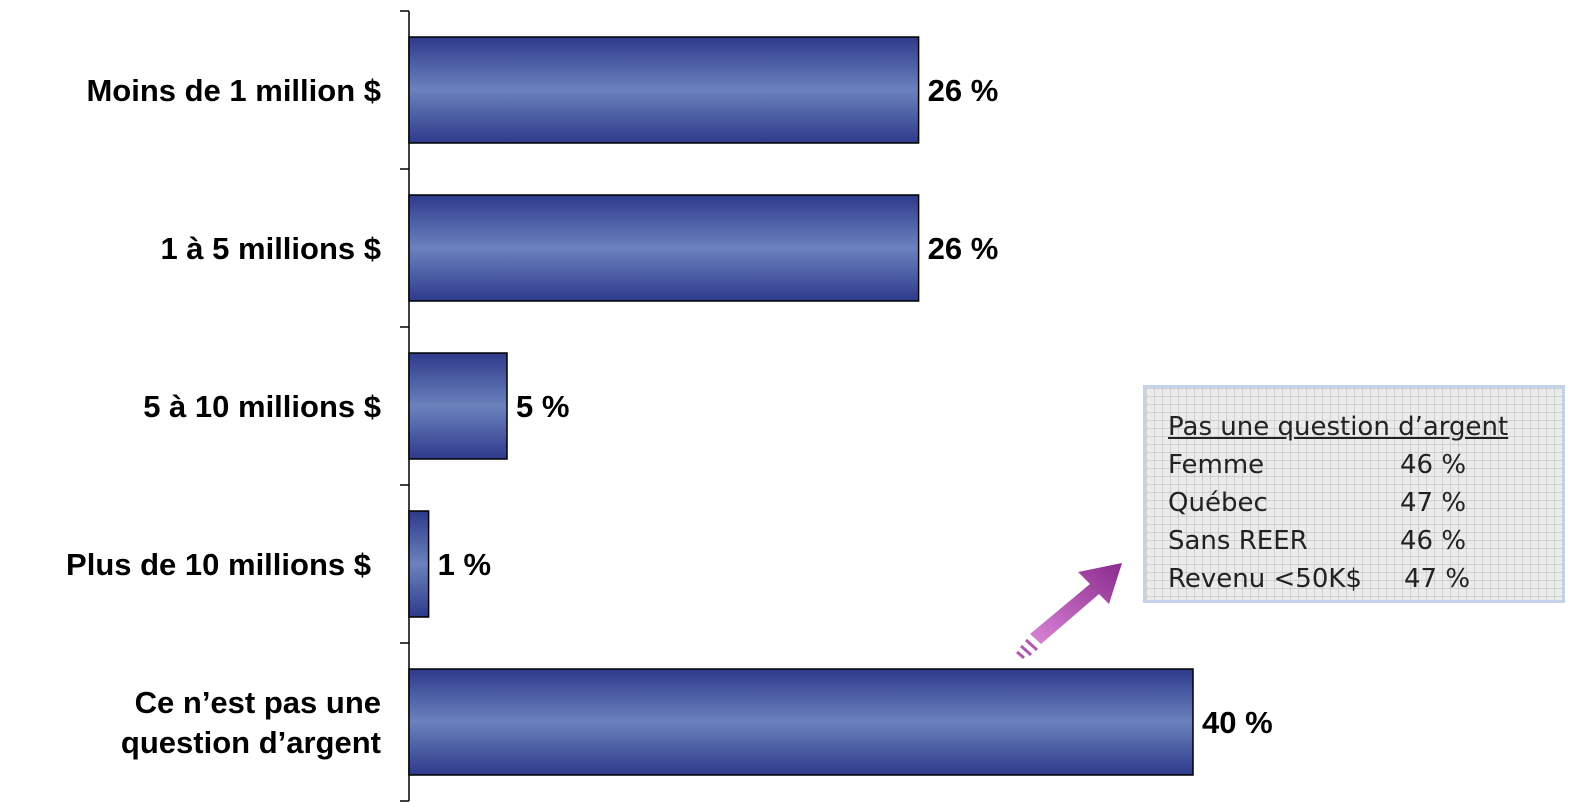  Describe the element at coordinates (233, 90) in the screenshot. I see `category-label: Moins de 1 million $` at that location.